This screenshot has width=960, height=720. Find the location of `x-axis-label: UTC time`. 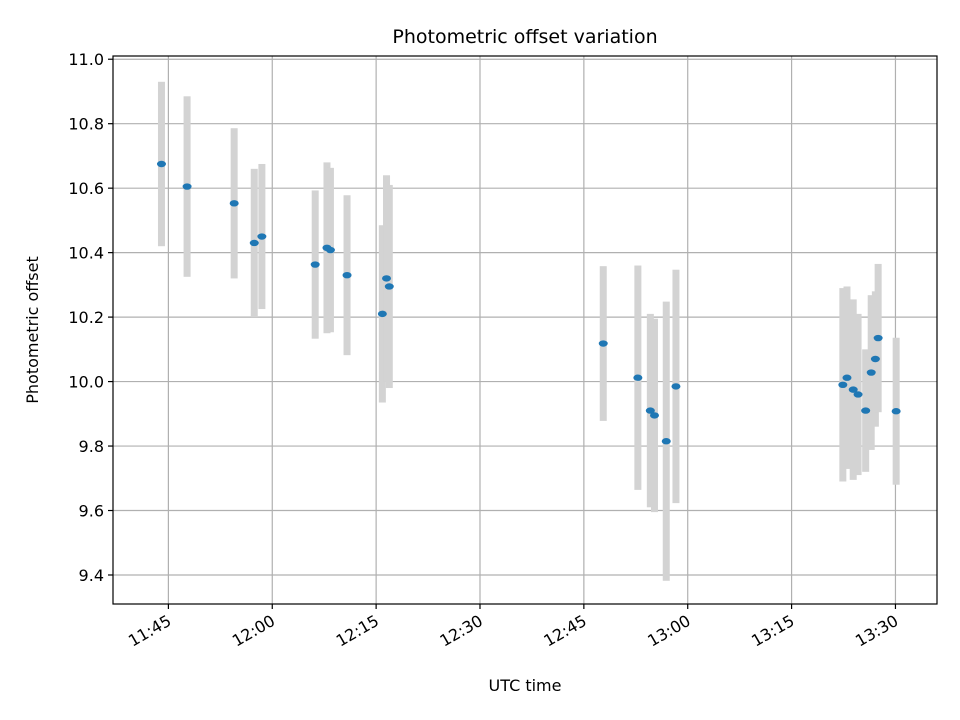

x-axis-label: UTC time is located at coordinates (525, 685).